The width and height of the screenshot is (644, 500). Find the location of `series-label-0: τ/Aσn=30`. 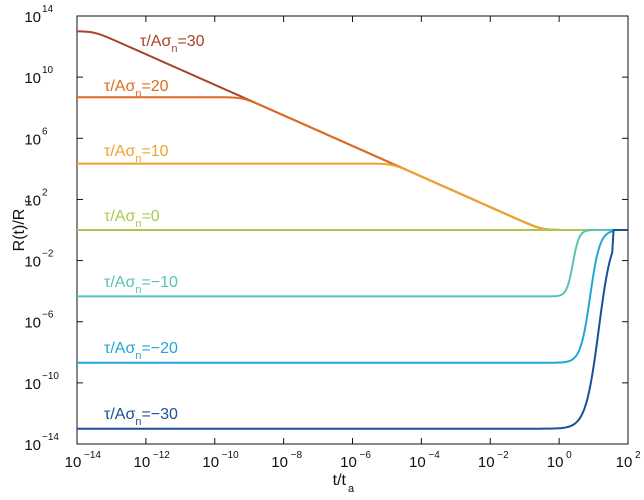

series-label-0: τ/Aσn=30 is located at coordinates (172, 44).